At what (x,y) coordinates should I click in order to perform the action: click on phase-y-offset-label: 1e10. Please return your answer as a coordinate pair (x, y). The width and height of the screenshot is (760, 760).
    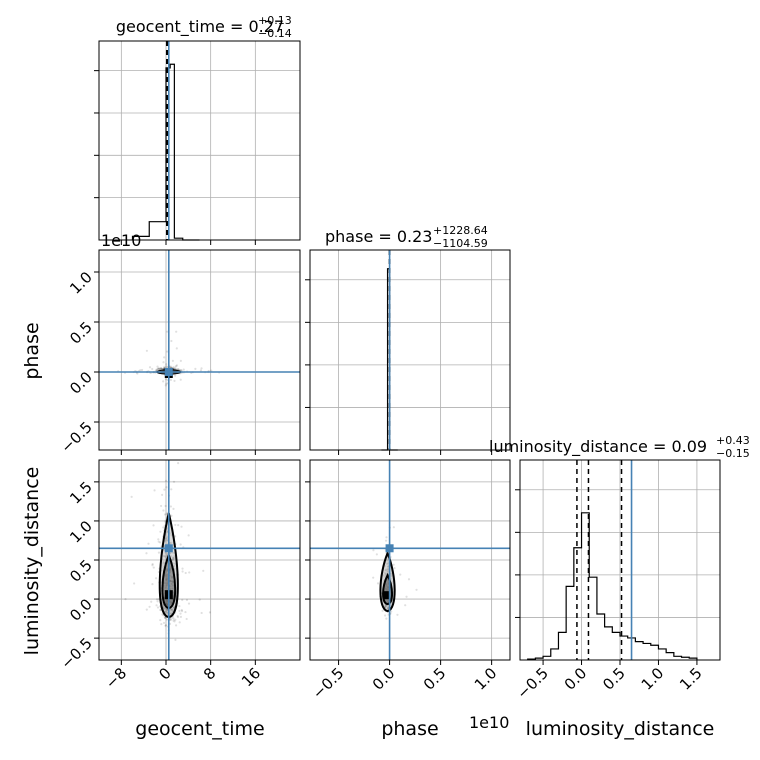
    Looking at the image, I should click on (121, 240).